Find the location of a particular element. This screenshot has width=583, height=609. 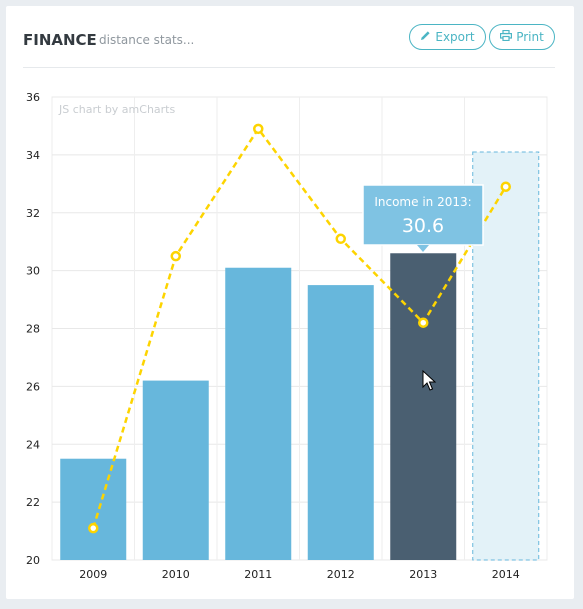

y-tick-label: 24 is located at coordinates (33, 444).